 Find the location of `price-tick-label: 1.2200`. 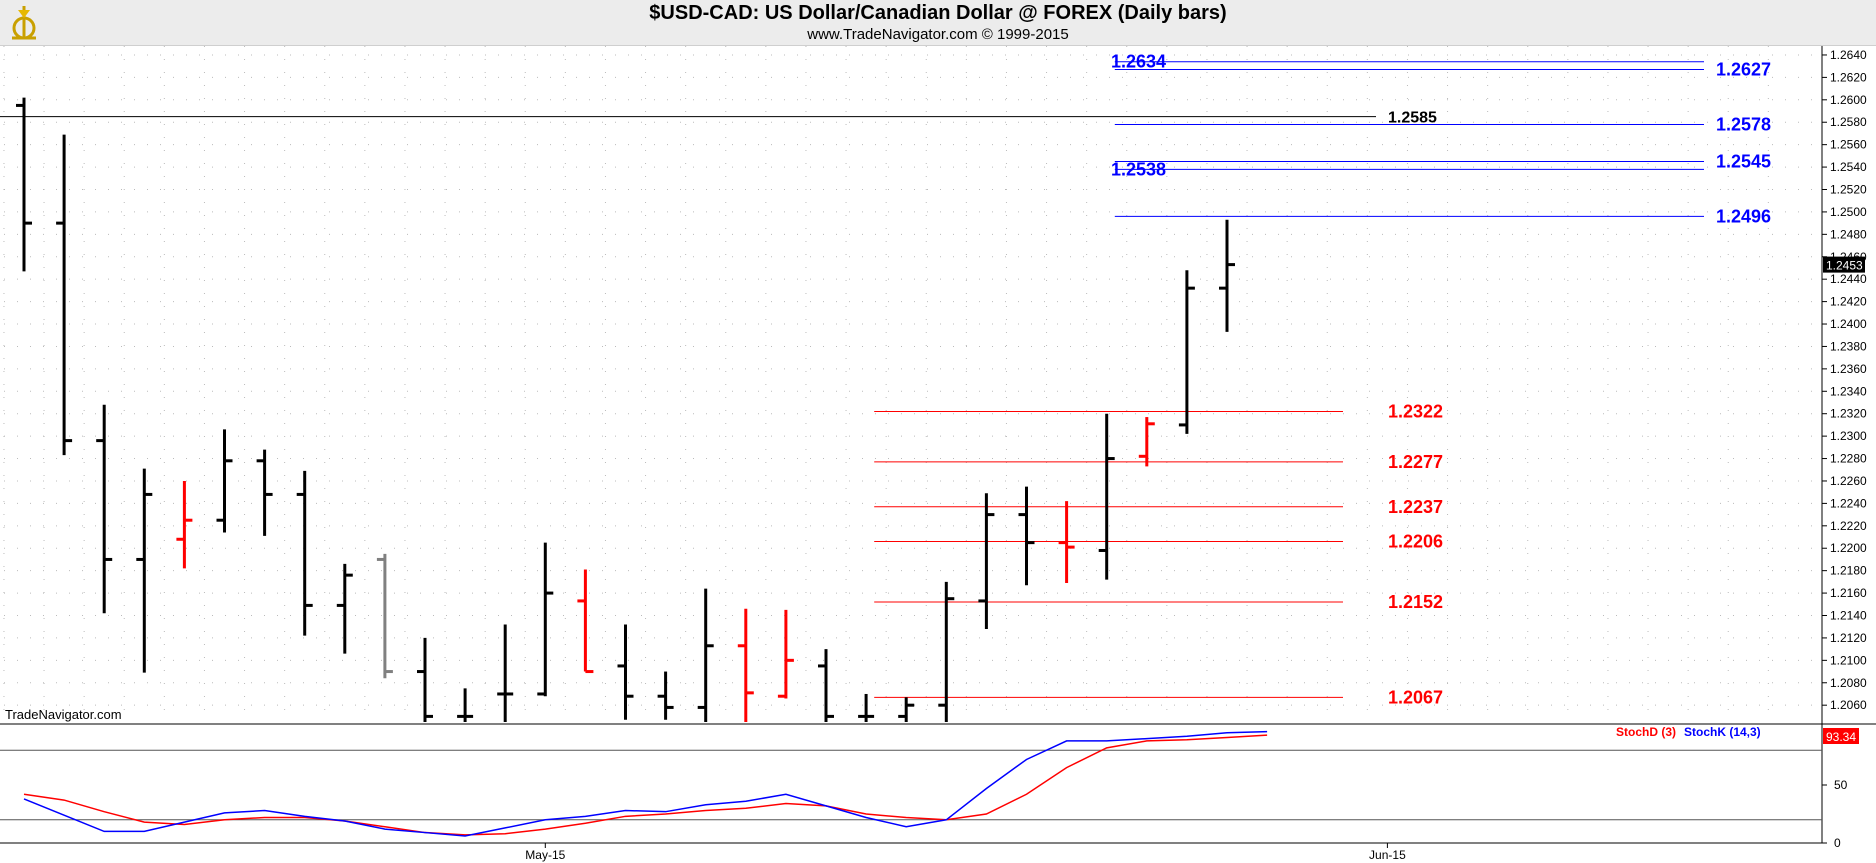

price-tick-label: 1.2200 is located at coordinates (1848, 548).